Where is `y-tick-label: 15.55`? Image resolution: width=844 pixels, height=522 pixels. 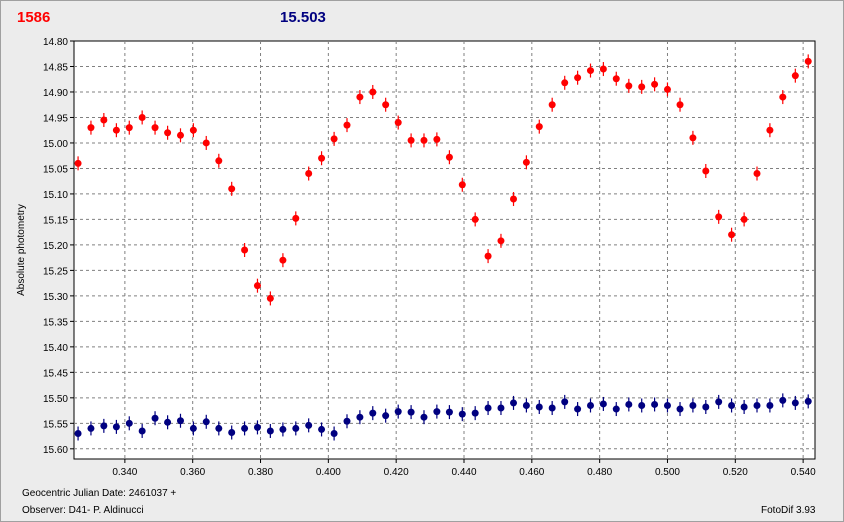
y-tick-label: 15.55 is located at coordinates (55, 424).